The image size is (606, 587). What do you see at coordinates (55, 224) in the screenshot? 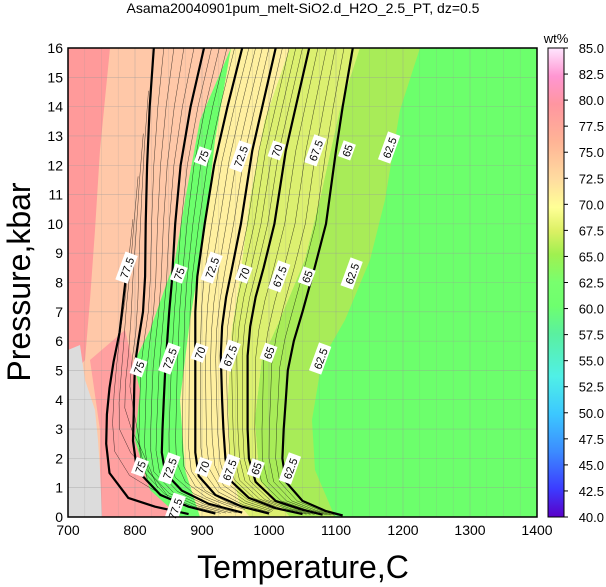
I see `y-tick-label: 10` at bounding box center [55, 224].